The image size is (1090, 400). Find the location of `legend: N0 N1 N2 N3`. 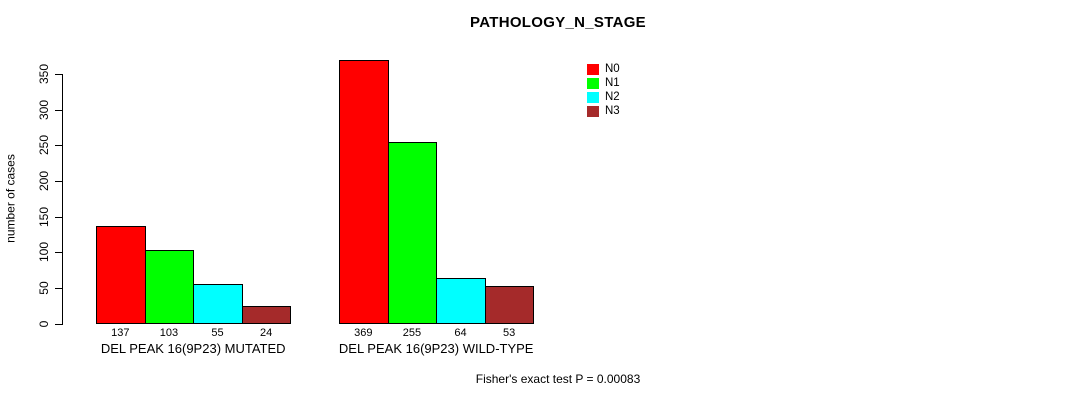

legend: N0 N1 N2 N3 is located at coordinates (603, 90).